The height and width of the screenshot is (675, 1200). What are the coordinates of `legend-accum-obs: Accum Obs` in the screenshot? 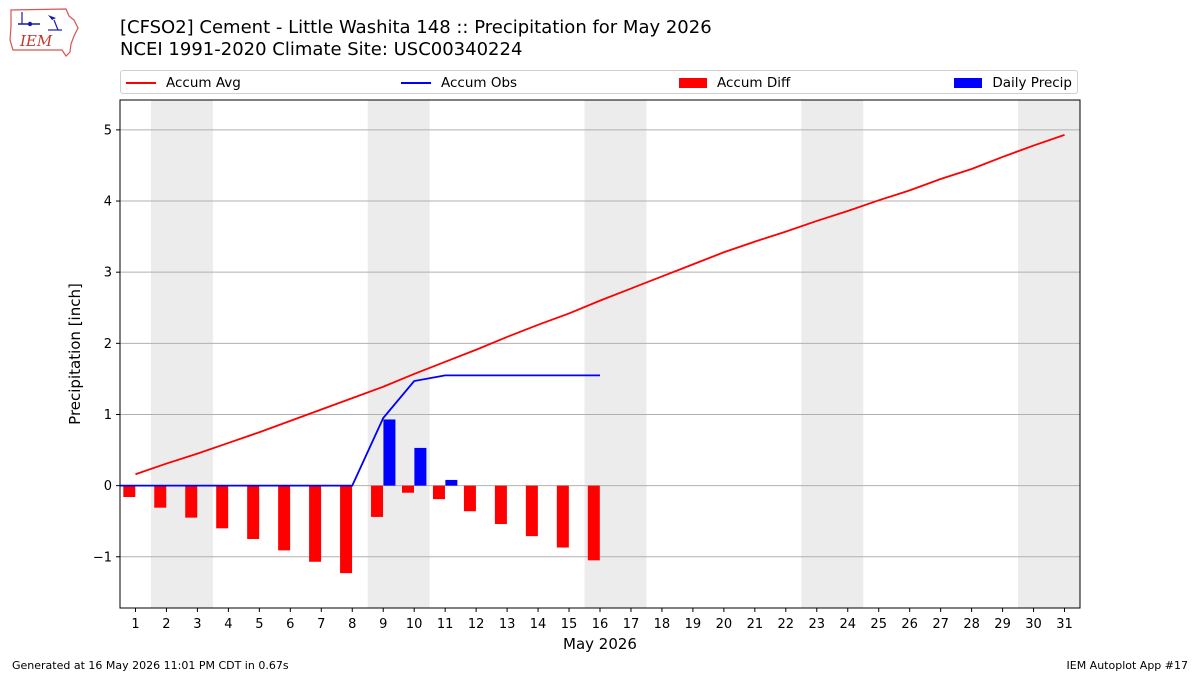 It's located at (459, 83).